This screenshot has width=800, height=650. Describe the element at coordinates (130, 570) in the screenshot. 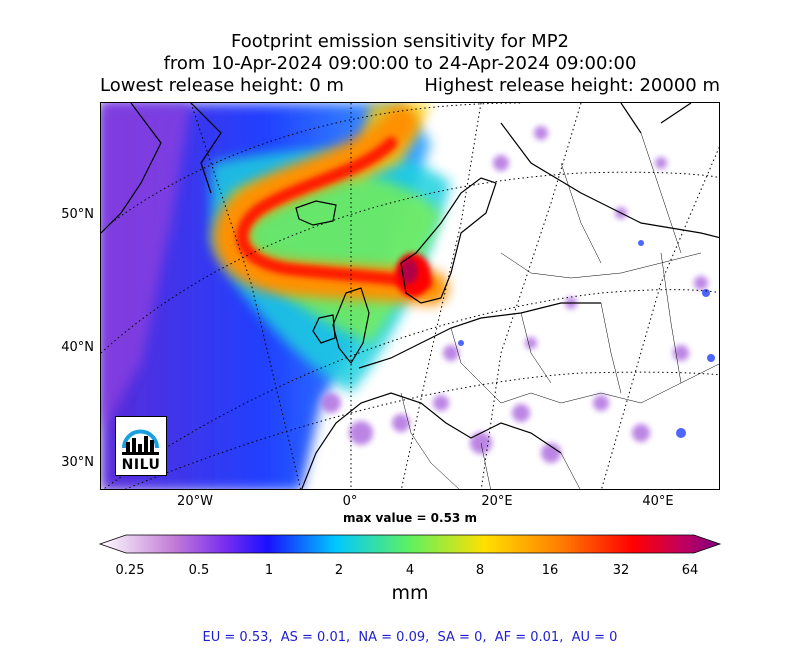

I see `colorbar-tick-0.25: 0.25` at that location.